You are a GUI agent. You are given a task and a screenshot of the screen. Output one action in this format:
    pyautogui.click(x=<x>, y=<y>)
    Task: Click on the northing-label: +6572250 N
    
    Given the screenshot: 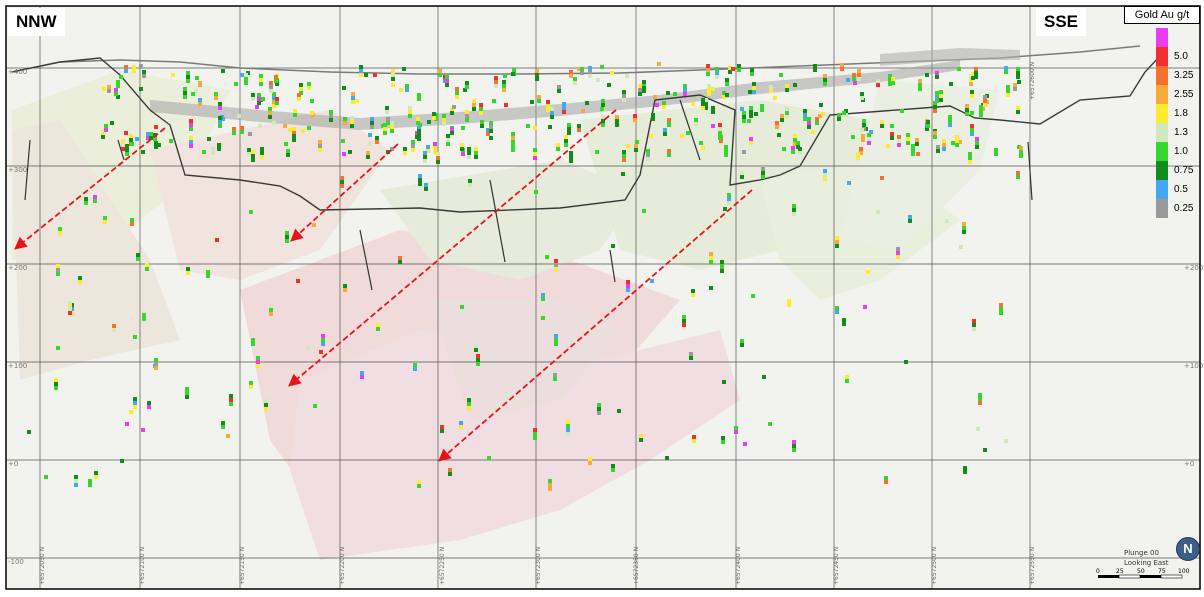 What is the action you would take?
    pyautogui.click(x=442, y=566)
    